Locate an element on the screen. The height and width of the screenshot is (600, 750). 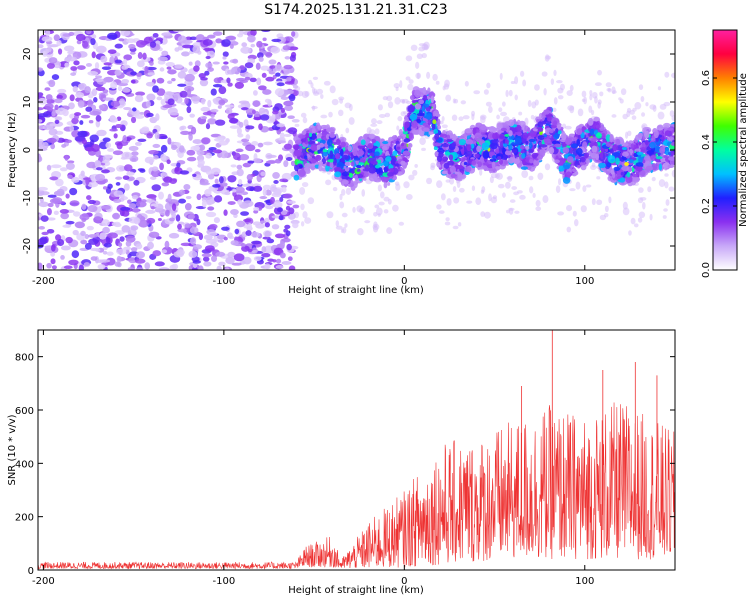
colorbar-frame is located at coordinates (725, 150).